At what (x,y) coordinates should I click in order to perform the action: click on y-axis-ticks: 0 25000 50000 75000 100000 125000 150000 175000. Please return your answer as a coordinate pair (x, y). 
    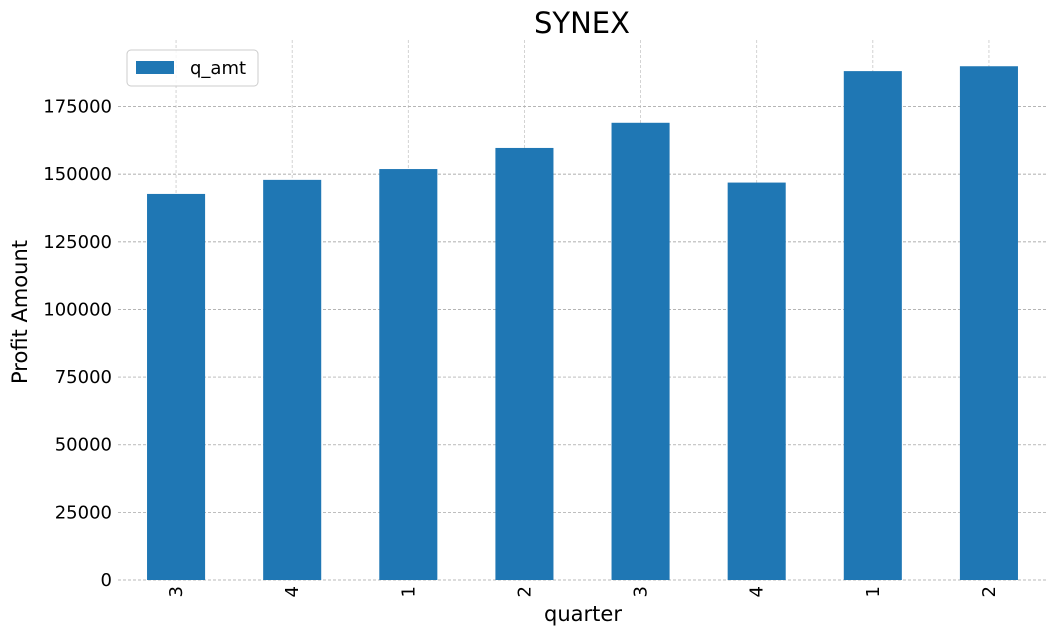
    Looking at the image, I should click on (77, 344).